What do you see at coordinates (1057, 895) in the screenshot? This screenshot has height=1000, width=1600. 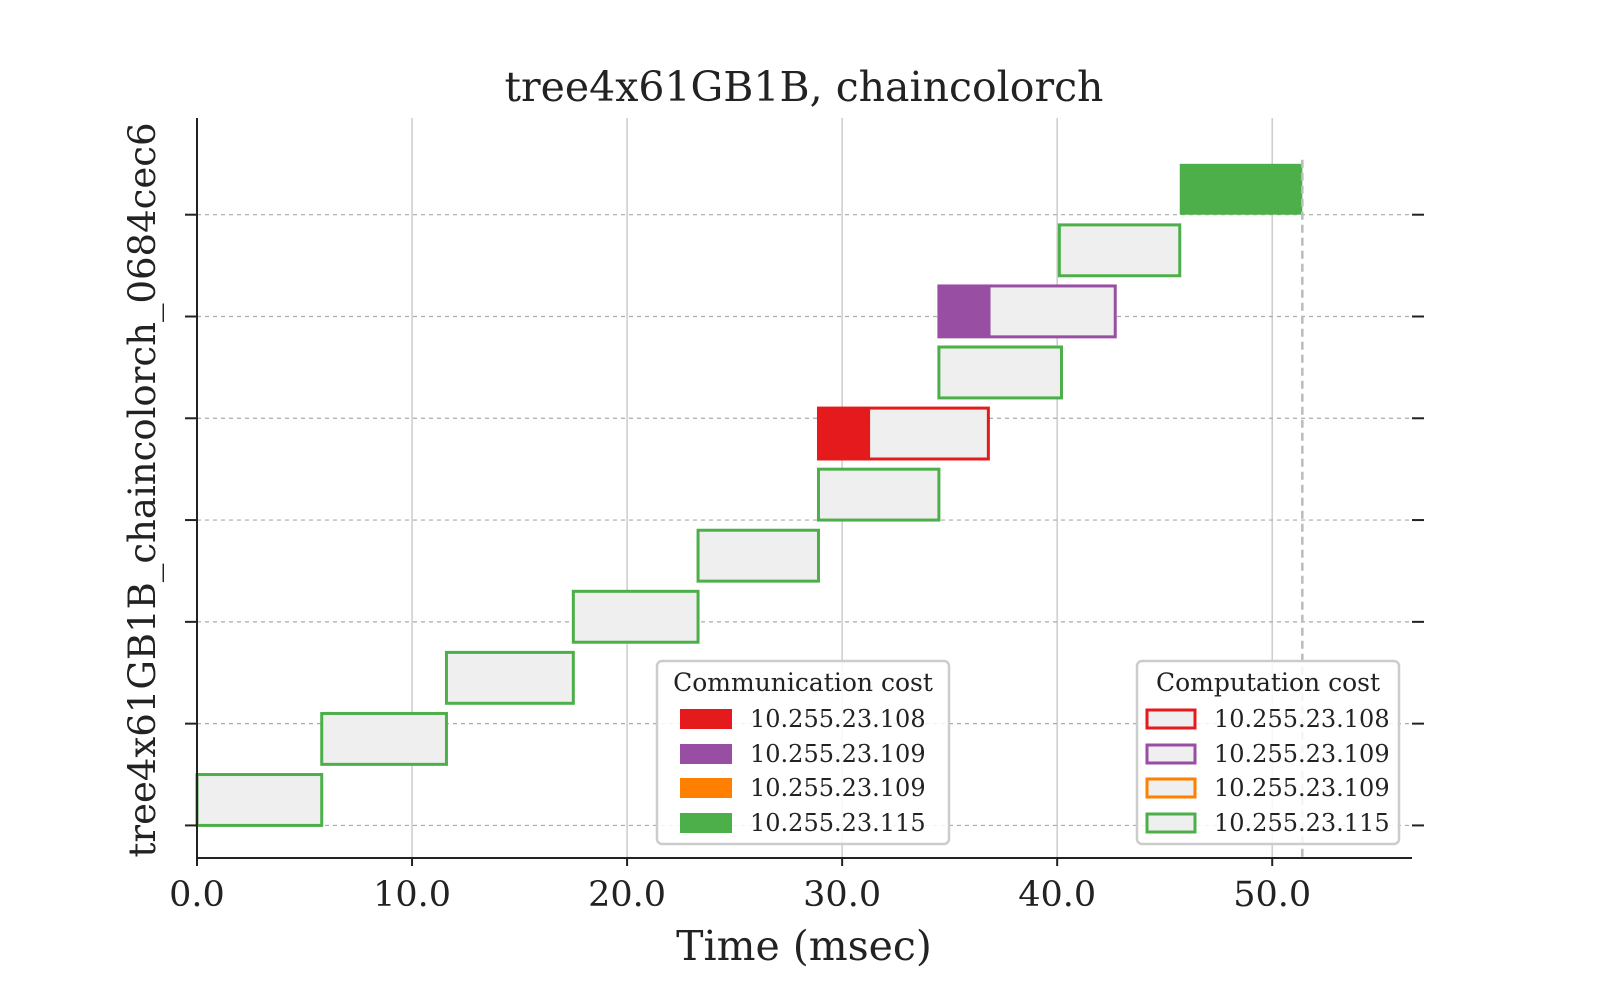 I see `x-tick-label: 40.0` at bounding box center [1057, 895].